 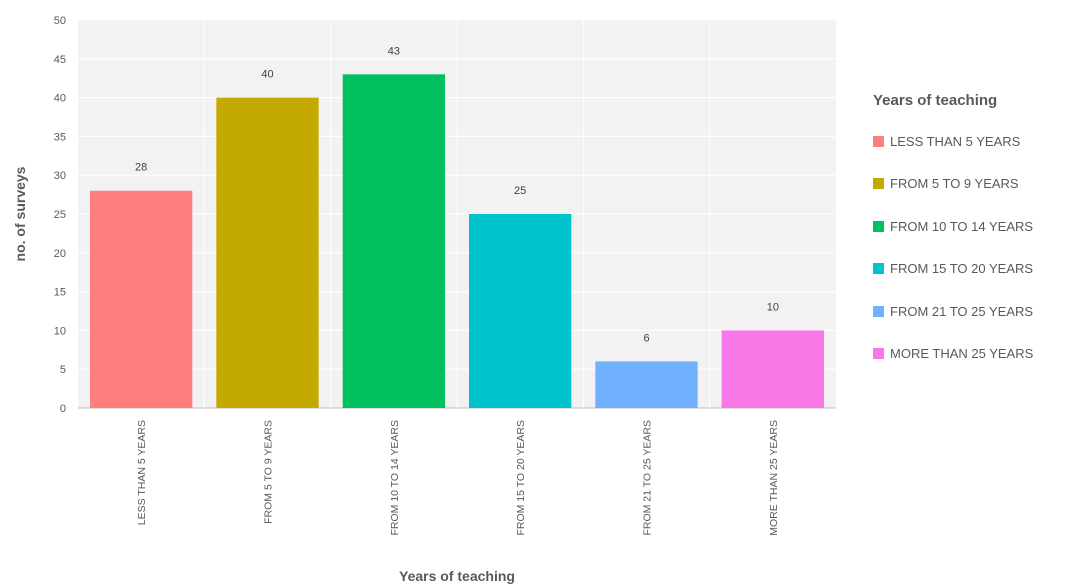 What do you see at coordinates (20, 213) in the screenshot?
I see `y-axis-title: no. of surveys` at bounding box center [20, 213].